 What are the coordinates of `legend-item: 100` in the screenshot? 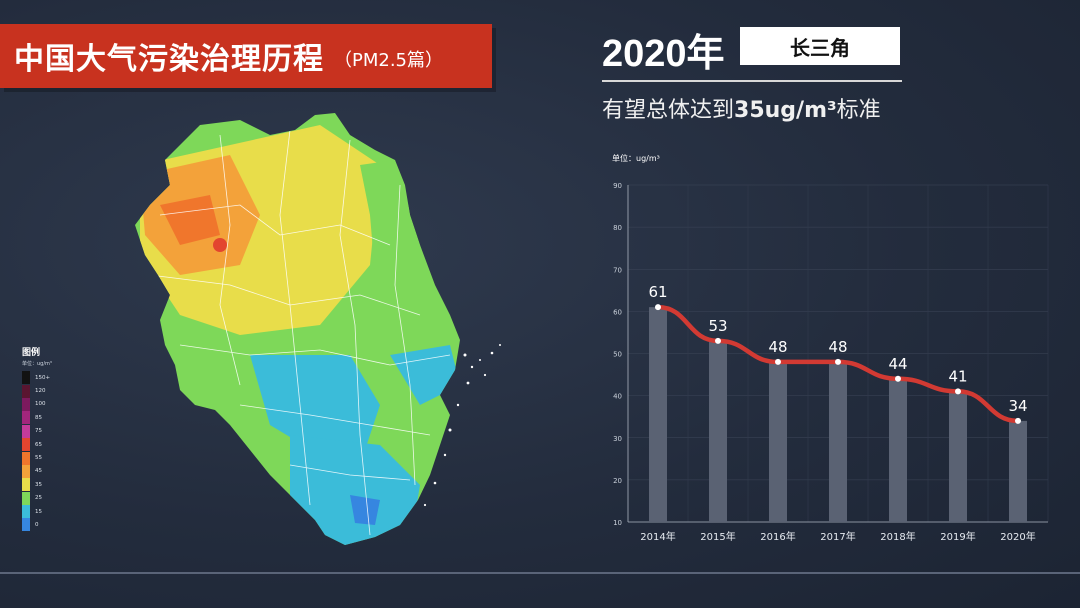 It's located at (37, 404).